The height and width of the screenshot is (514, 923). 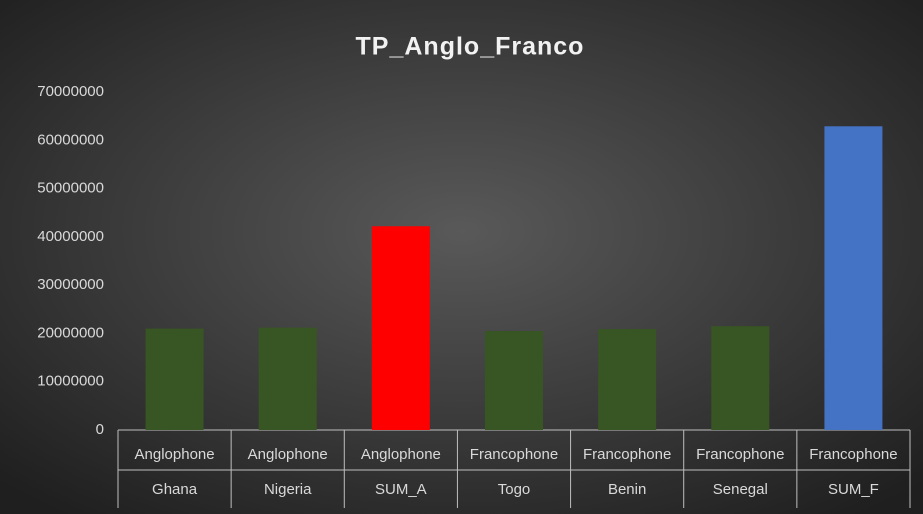 What do you see at coordinates (100, 429) in the screenshot?
I see `y-tick-label: 0` at bounding box center [100, 429].